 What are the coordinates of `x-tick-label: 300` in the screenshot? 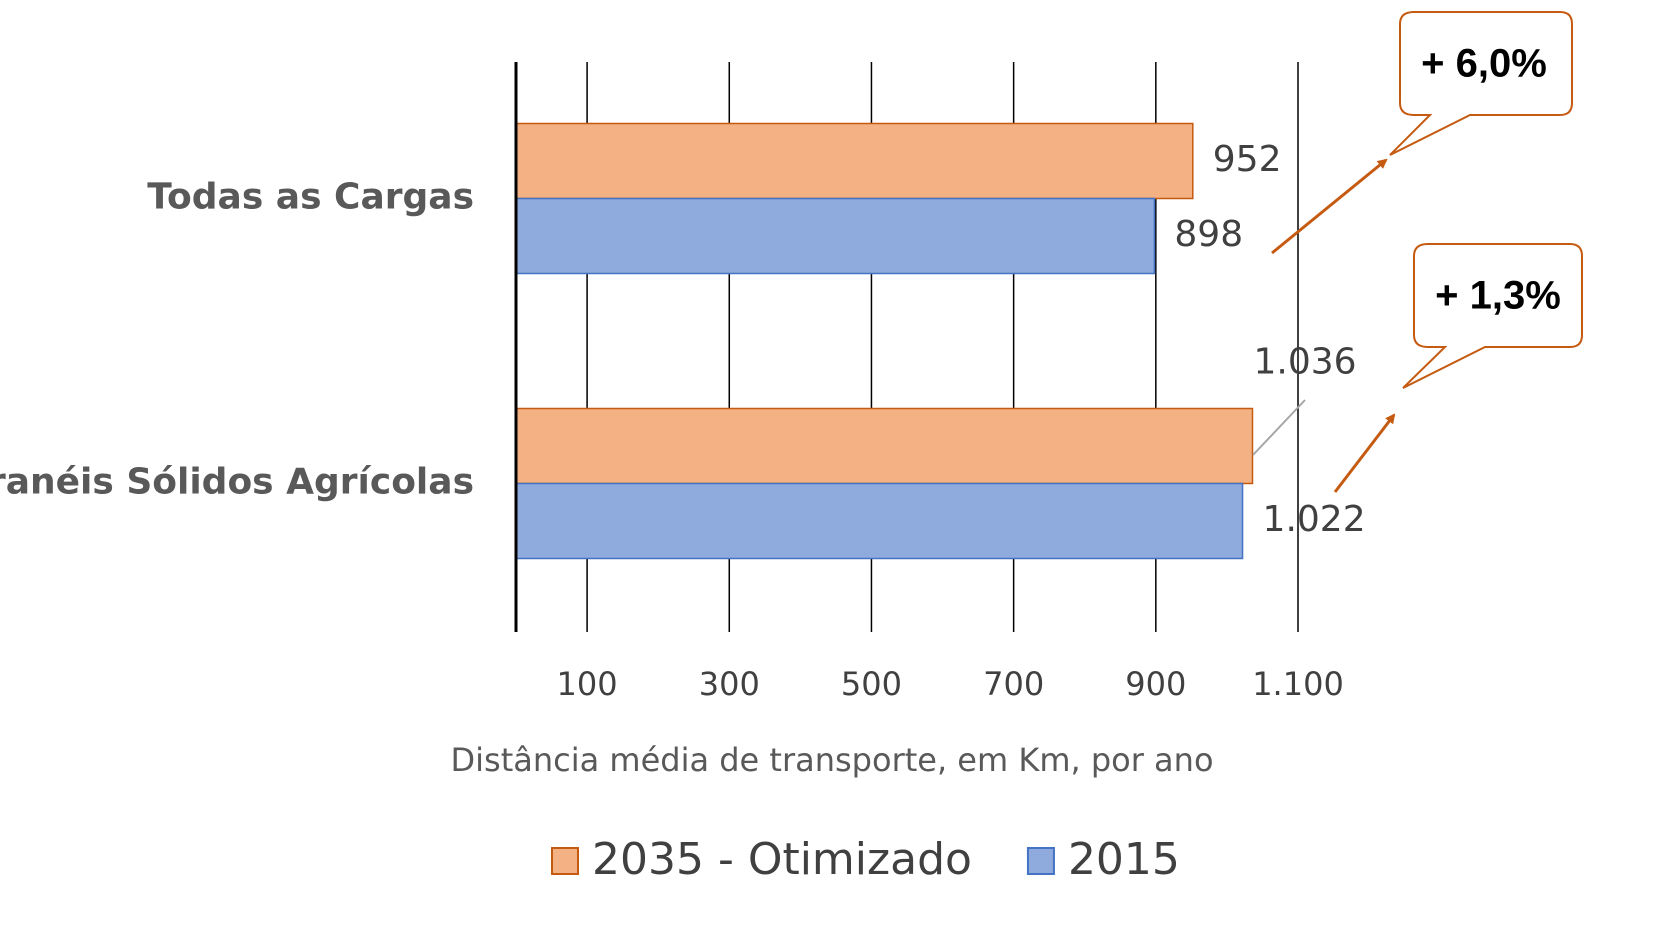 It's located at (729, 684).